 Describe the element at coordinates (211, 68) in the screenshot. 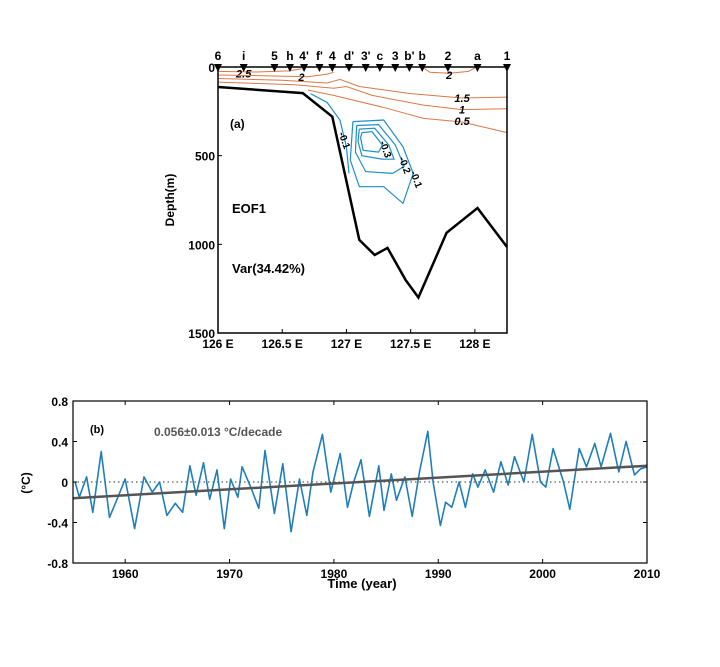

I see `y-tick-label: 0` at that location.